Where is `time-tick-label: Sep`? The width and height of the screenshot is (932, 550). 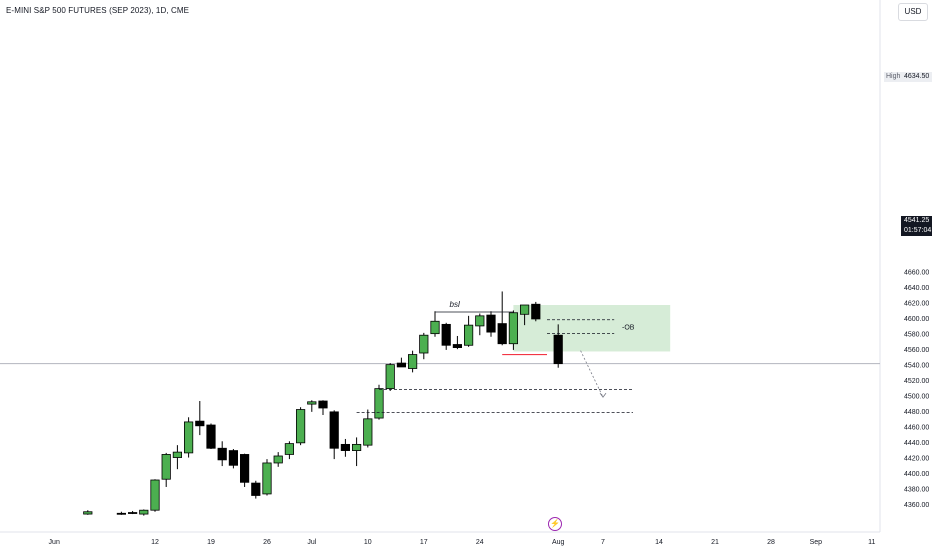
time-tick-label: Sep is located at coordinates (816, 542).